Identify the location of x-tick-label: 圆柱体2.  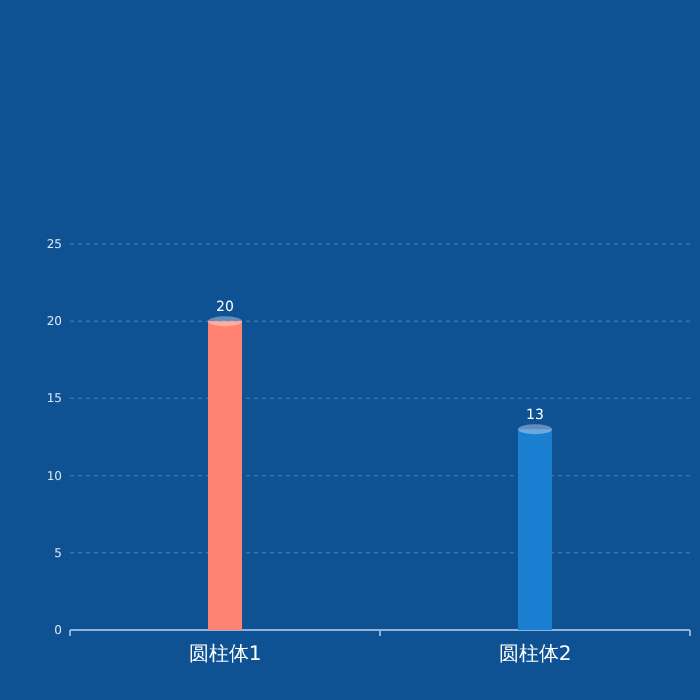
(535, 654).